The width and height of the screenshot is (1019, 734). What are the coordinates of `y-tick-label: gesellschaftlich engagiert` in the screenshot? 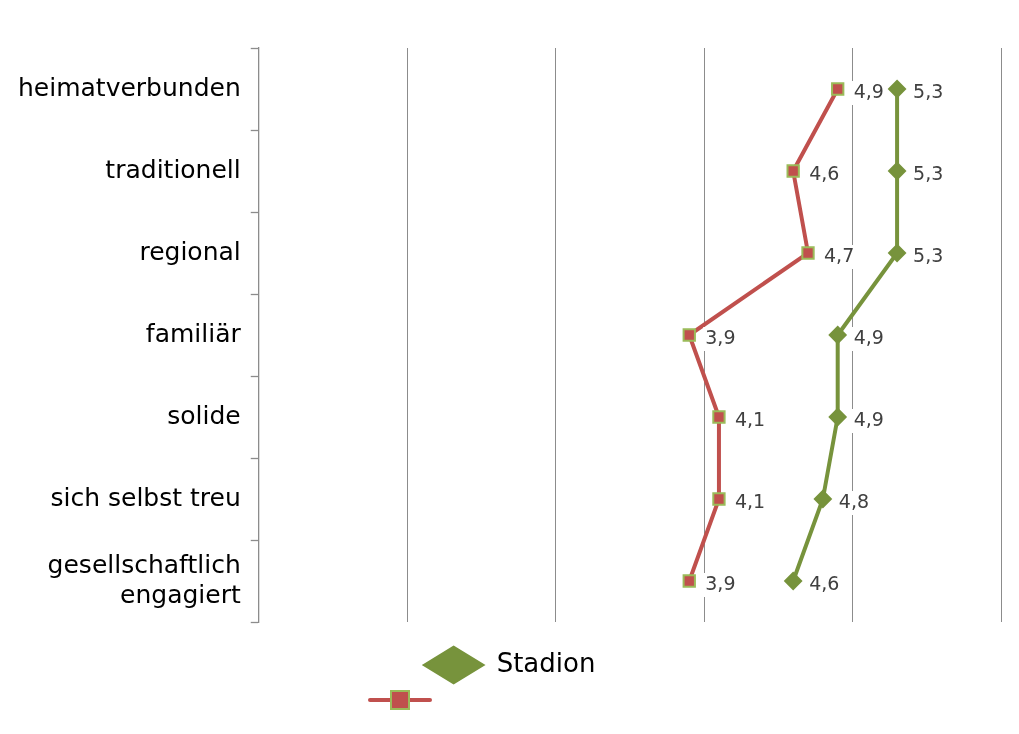 It's located at (144, 579).